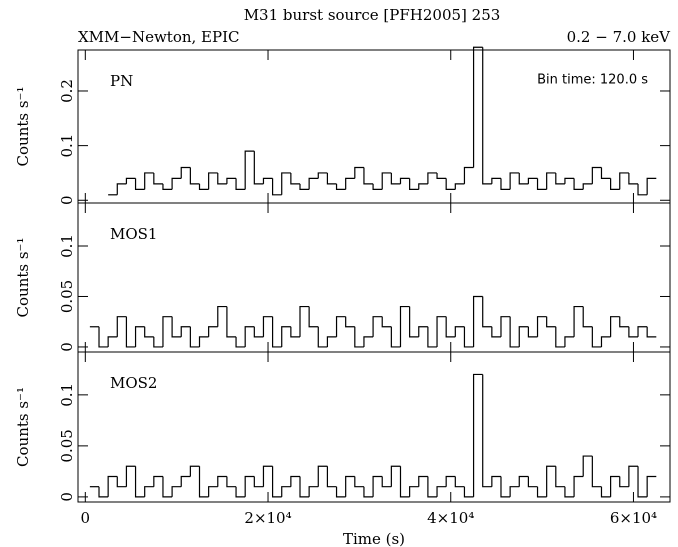  What do you see at coordinates (23, 427) in the screenshot?
I see `y-axis-label: Counts s⁻¹` at bounding box center [23, 427].